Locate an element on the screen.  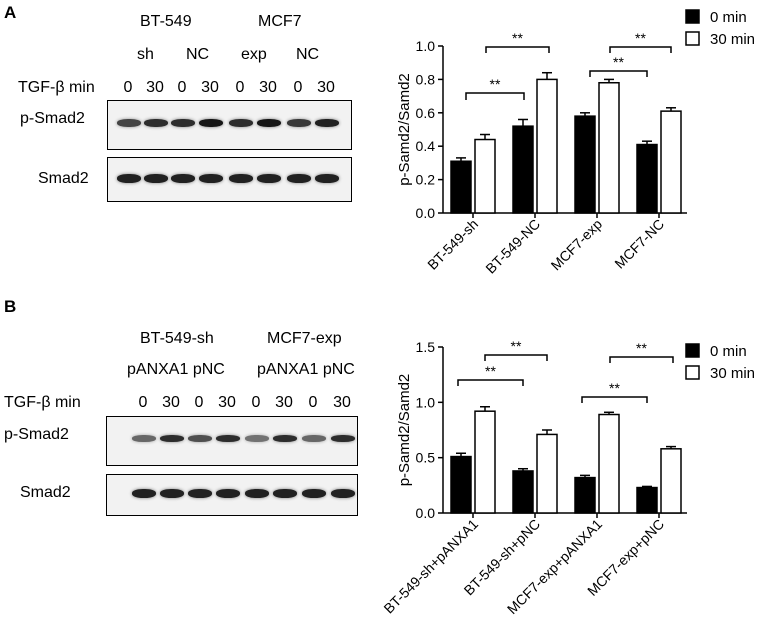
blot-b-cellline-1: BT-549-sh is located at coordinates (177, 338).